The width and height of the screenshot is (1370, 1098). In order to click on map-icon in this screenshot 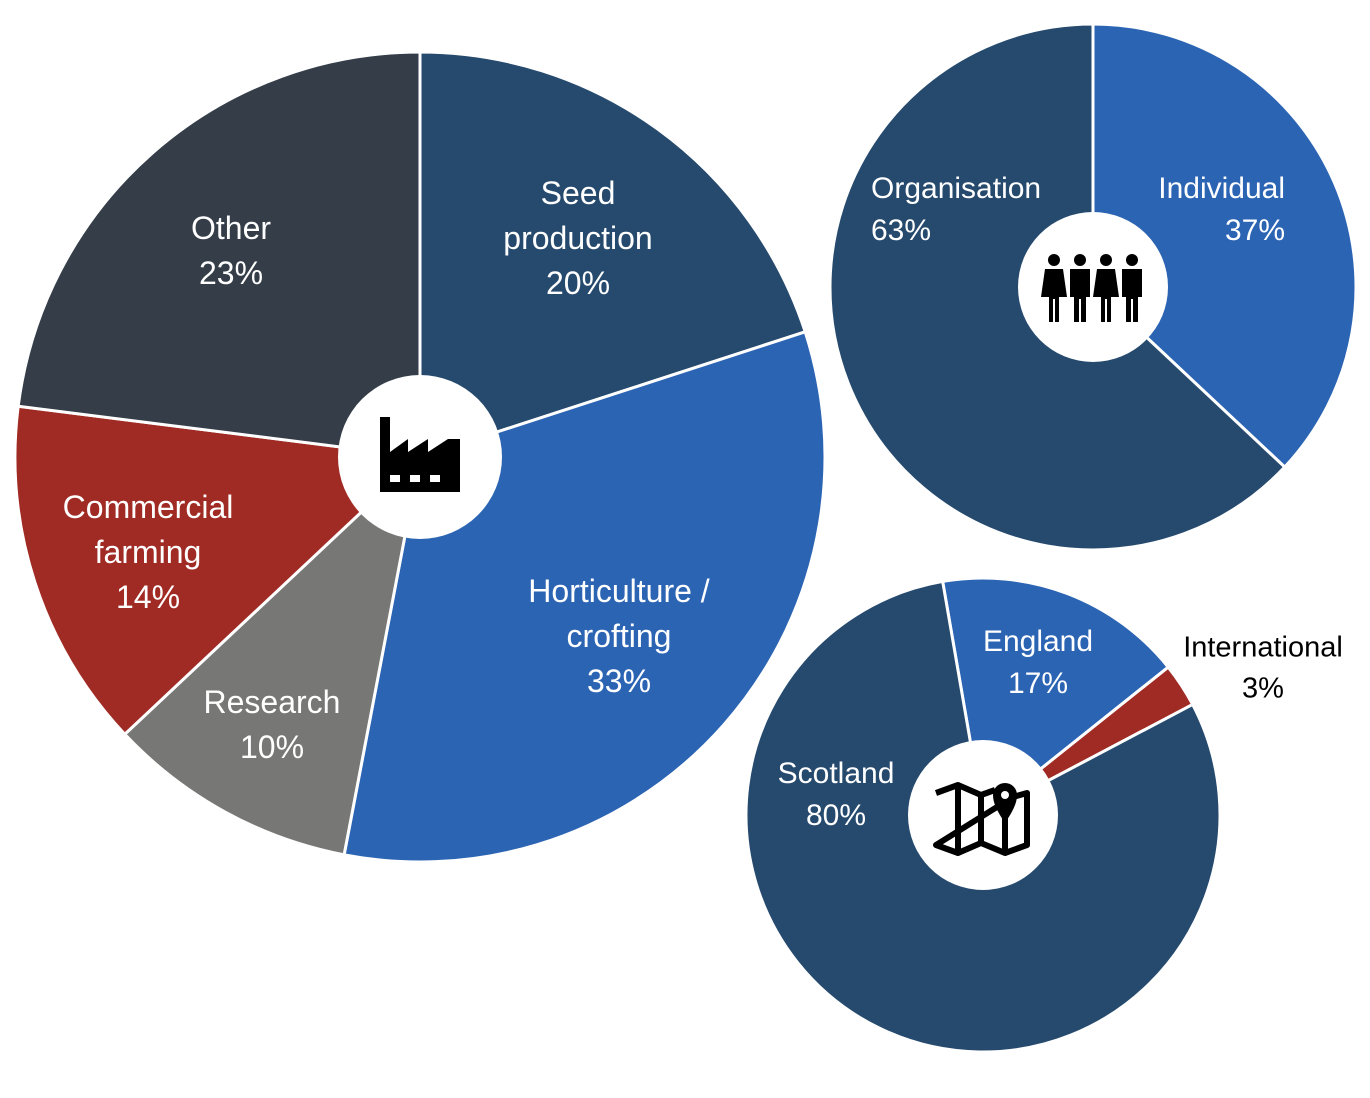, I will do `click(981, 819)`.